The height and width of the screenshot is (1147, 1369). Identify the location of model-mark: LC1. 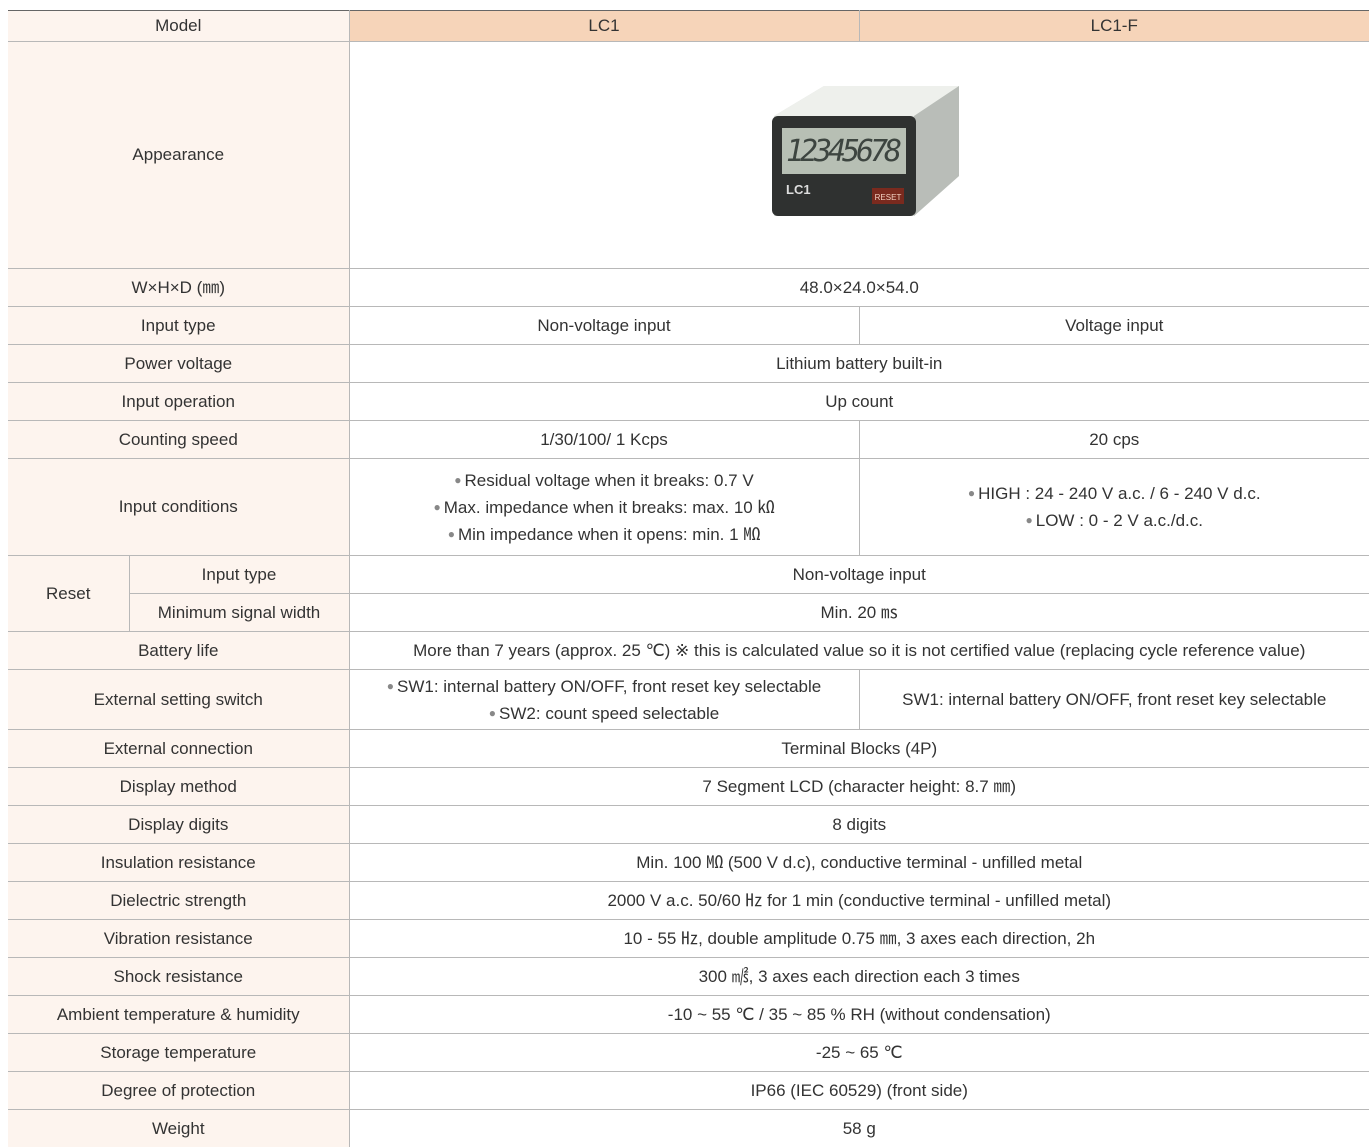
(798, 189).